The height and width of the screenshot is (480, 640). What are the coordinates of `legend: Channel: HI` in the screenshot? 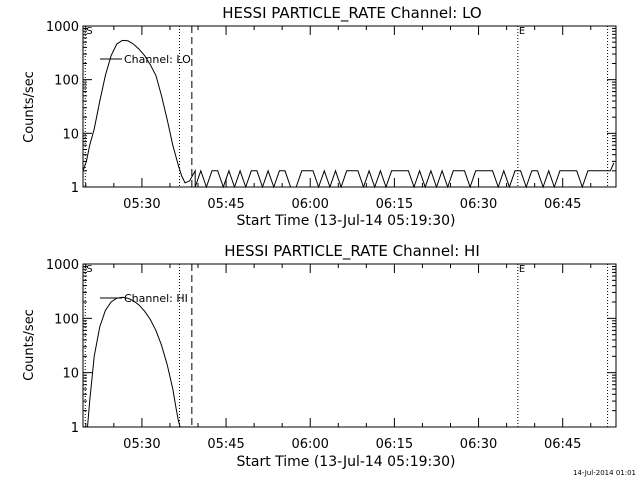 It's located at (144, 298).